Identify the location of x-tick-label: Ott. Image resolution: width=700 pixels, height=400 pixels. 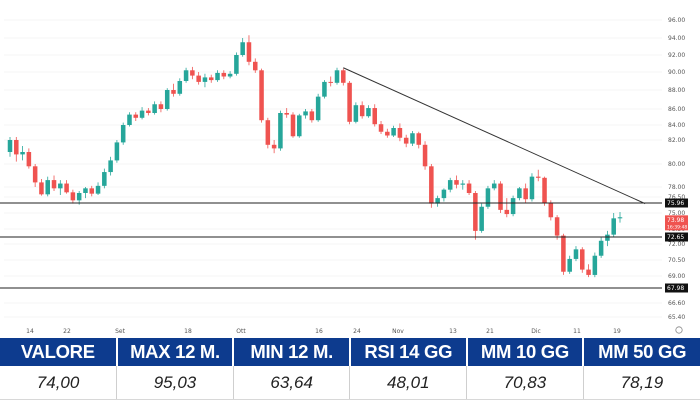
(241, 331).